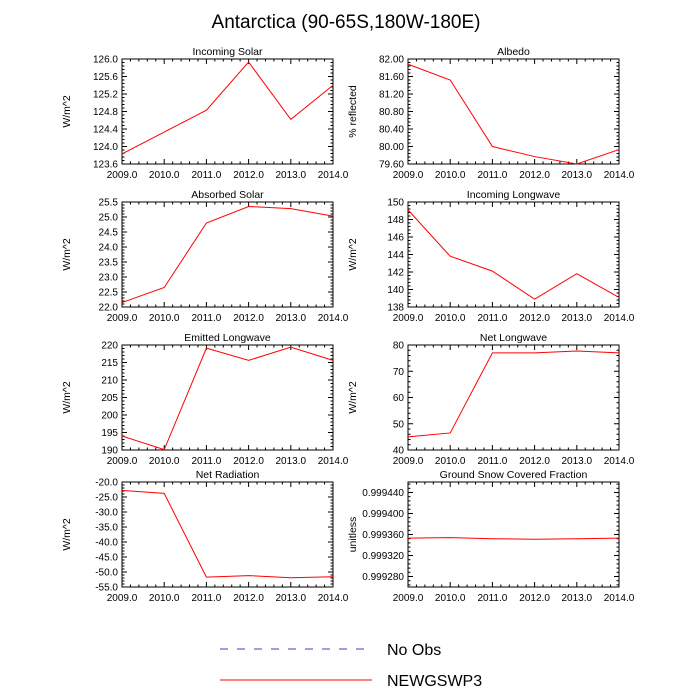 This screenshot has height=700, width=700. What do you see at coordinates (109, 451) in the screenshot?
I see `y-tick-label: 190` at bounding box center [109, 451].